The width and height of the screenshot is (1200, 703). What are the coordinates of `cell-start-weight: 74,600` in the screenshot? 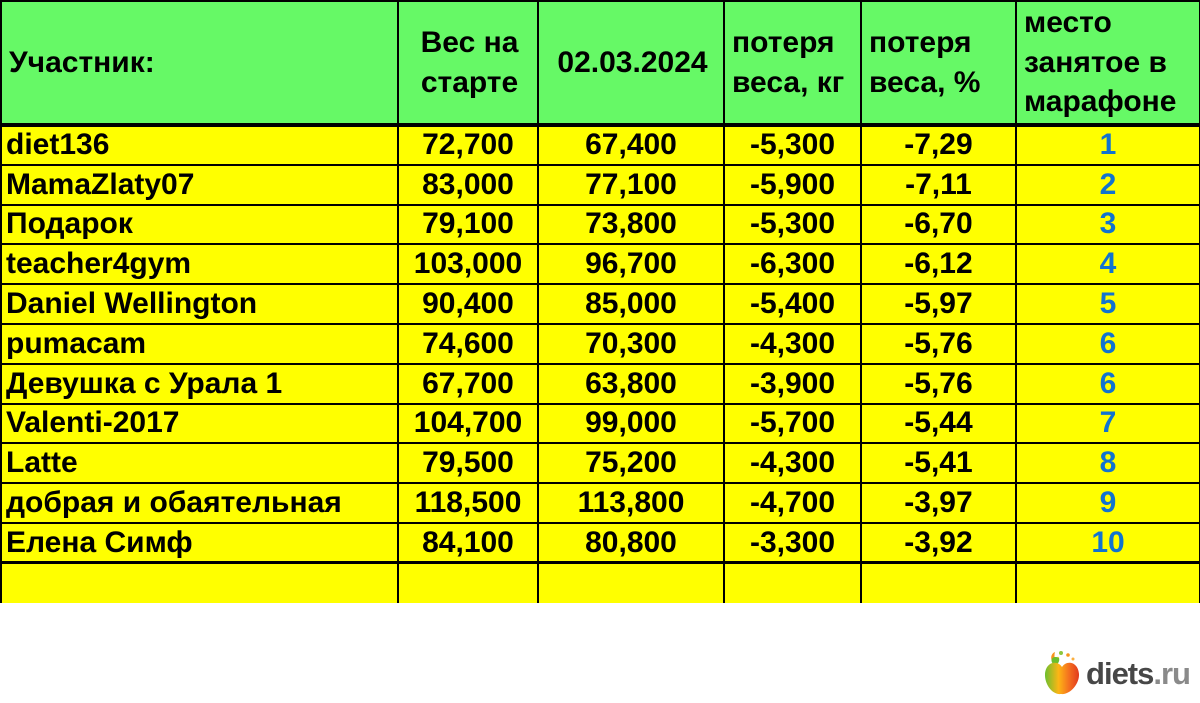 It's located at (468, 343).